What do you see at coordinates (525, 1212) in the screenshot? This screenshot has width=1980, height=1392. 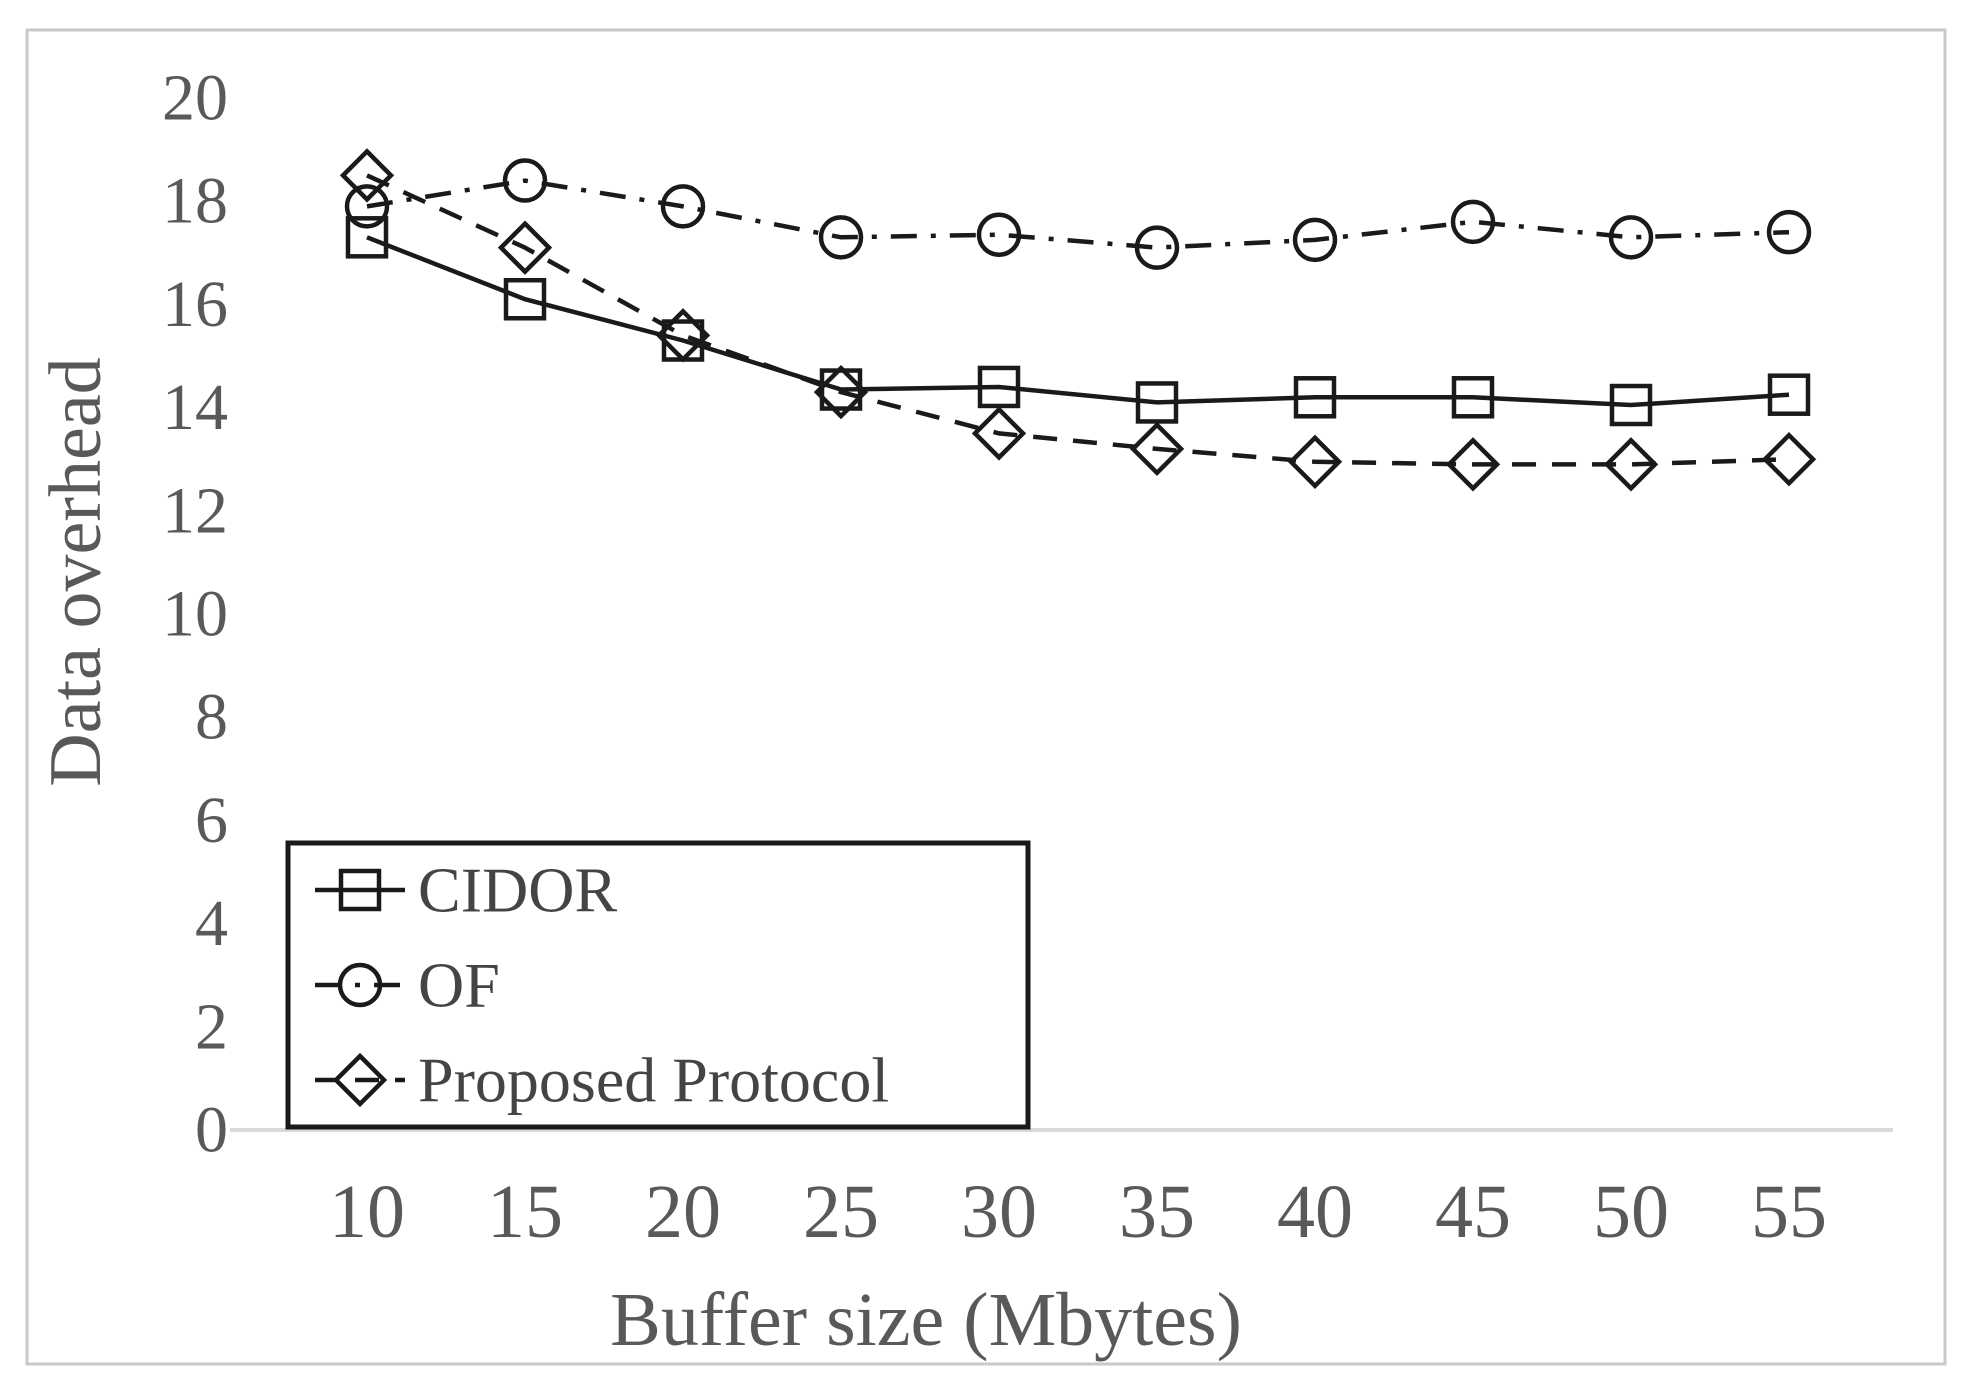 I see `x-tick-label: 15` at bounding box center [525, 1212].